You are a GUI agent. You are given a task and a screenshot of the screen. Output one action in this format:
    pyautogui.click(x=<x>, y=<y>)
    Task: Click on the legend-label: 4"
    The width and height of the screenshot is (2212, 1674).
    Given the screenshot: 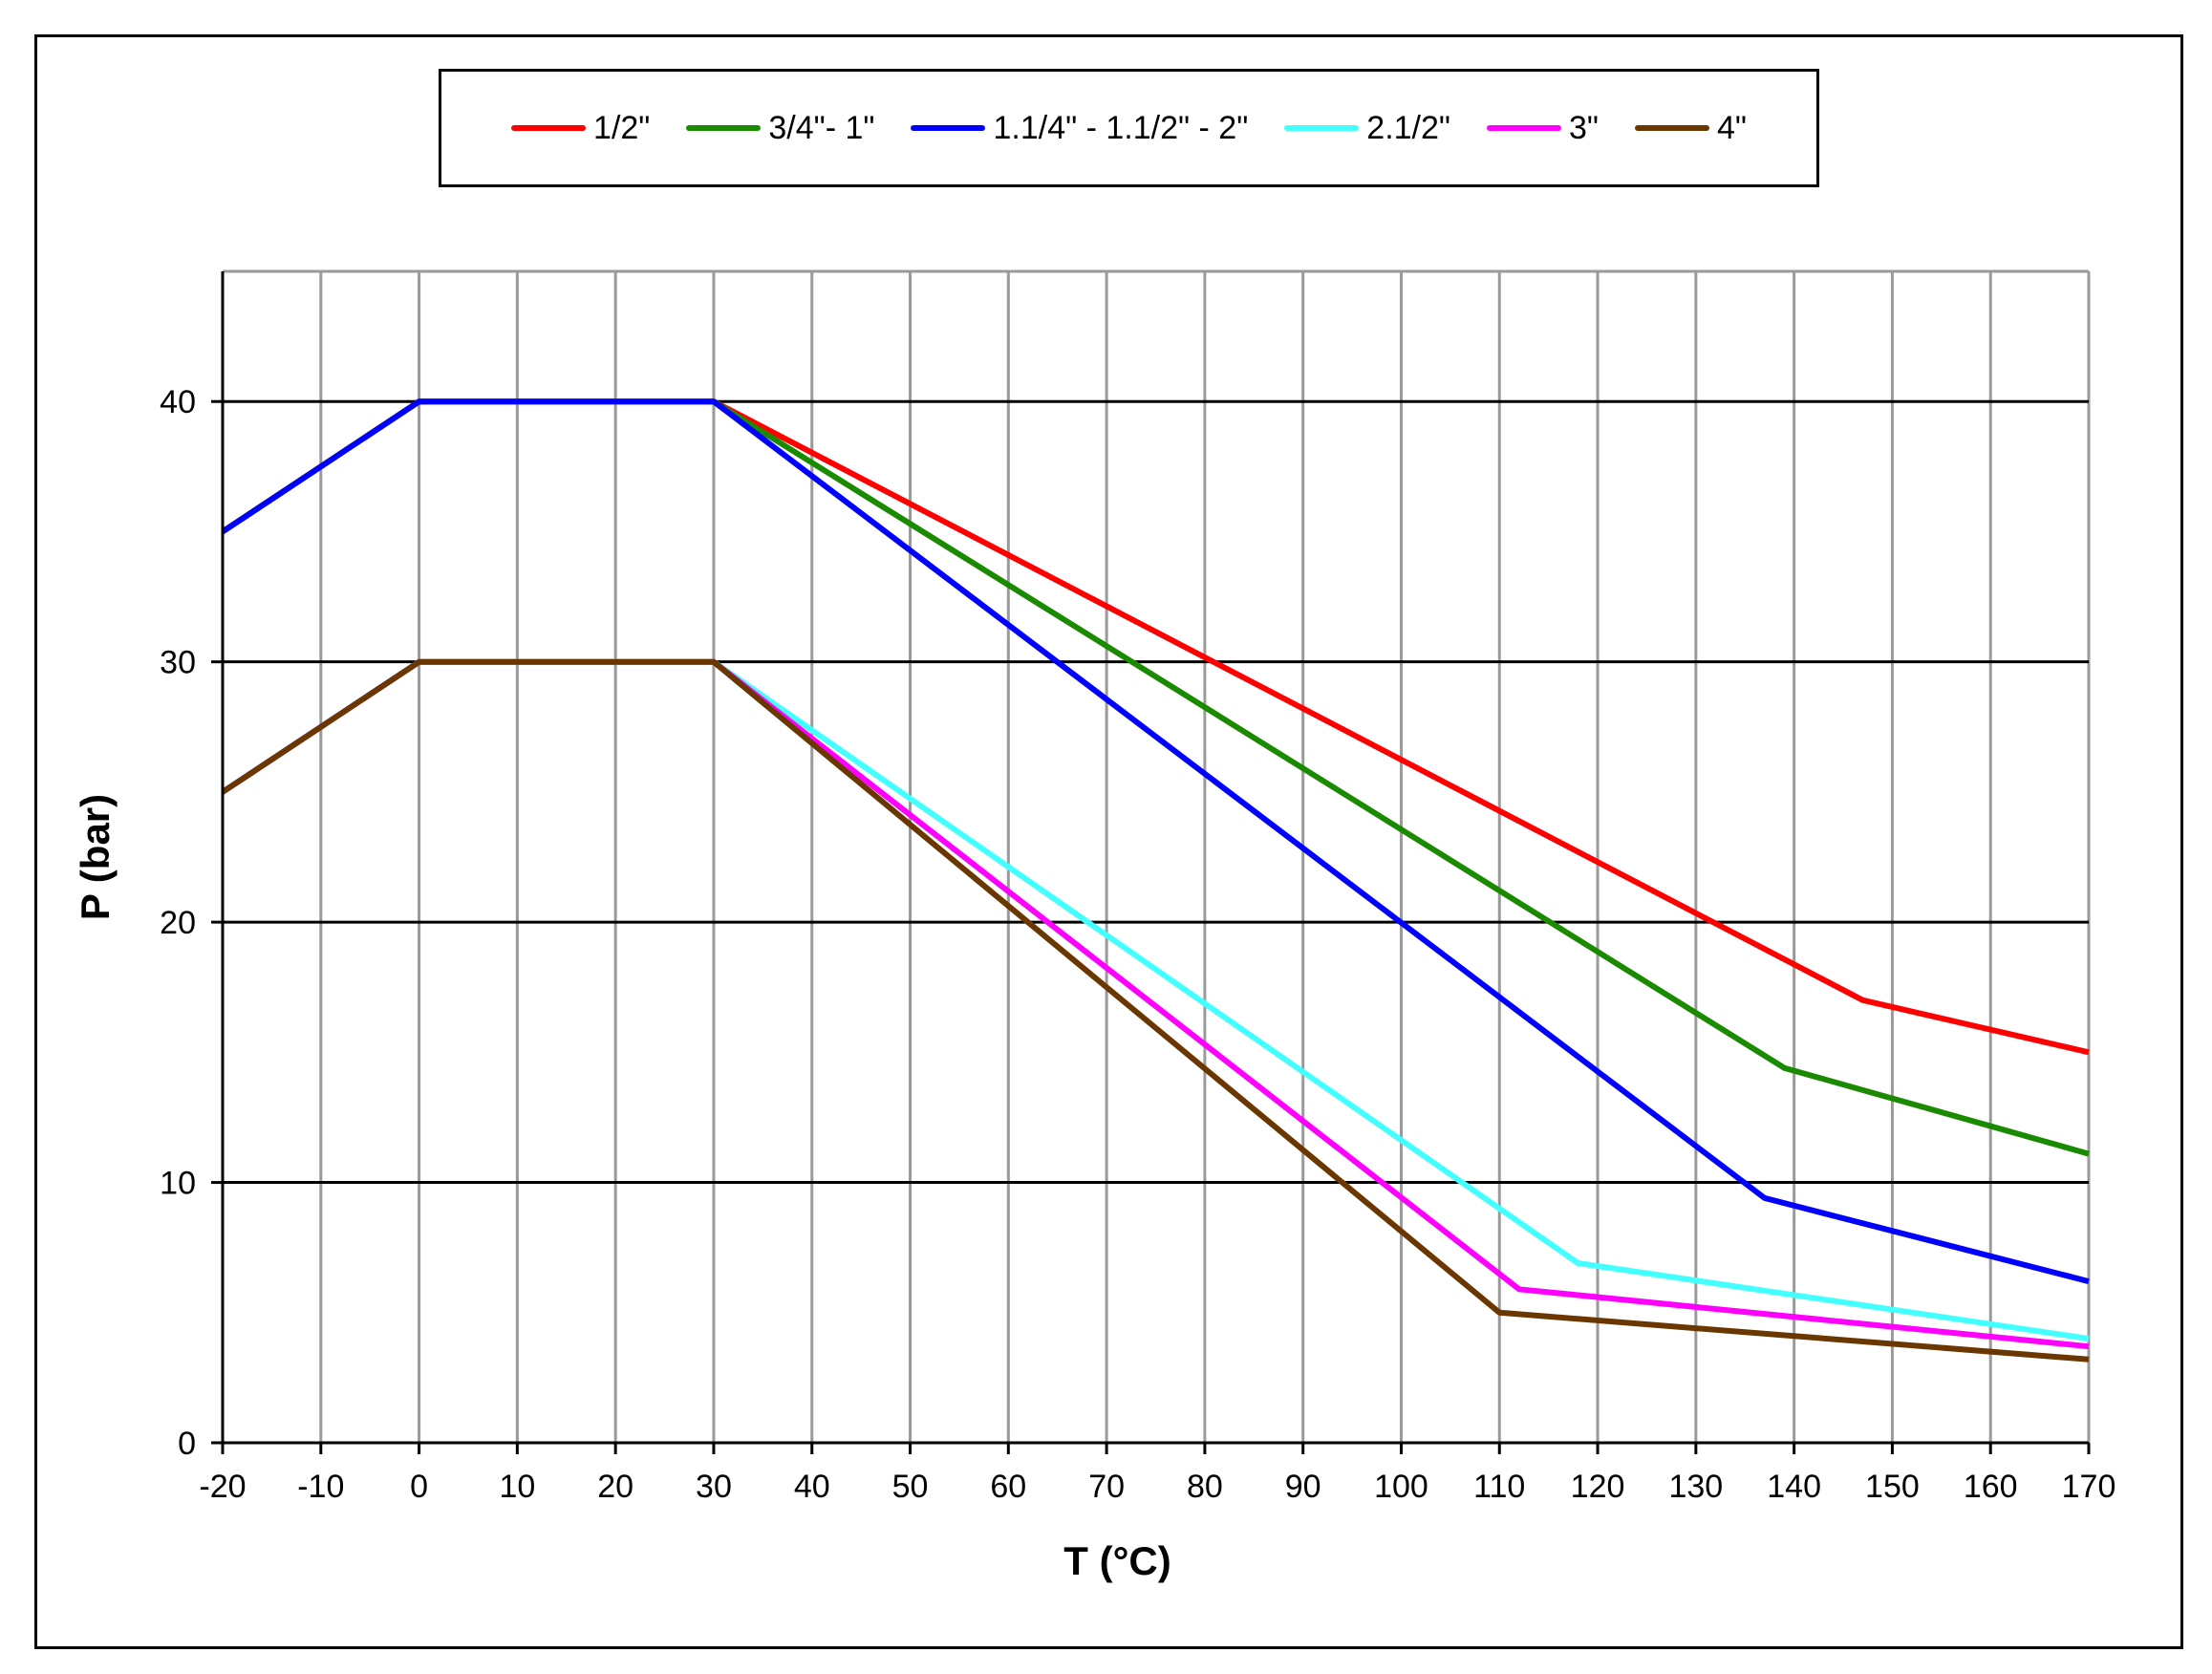 What is the action you would take?
    pyautogui.click(x=1731, y=128)
    